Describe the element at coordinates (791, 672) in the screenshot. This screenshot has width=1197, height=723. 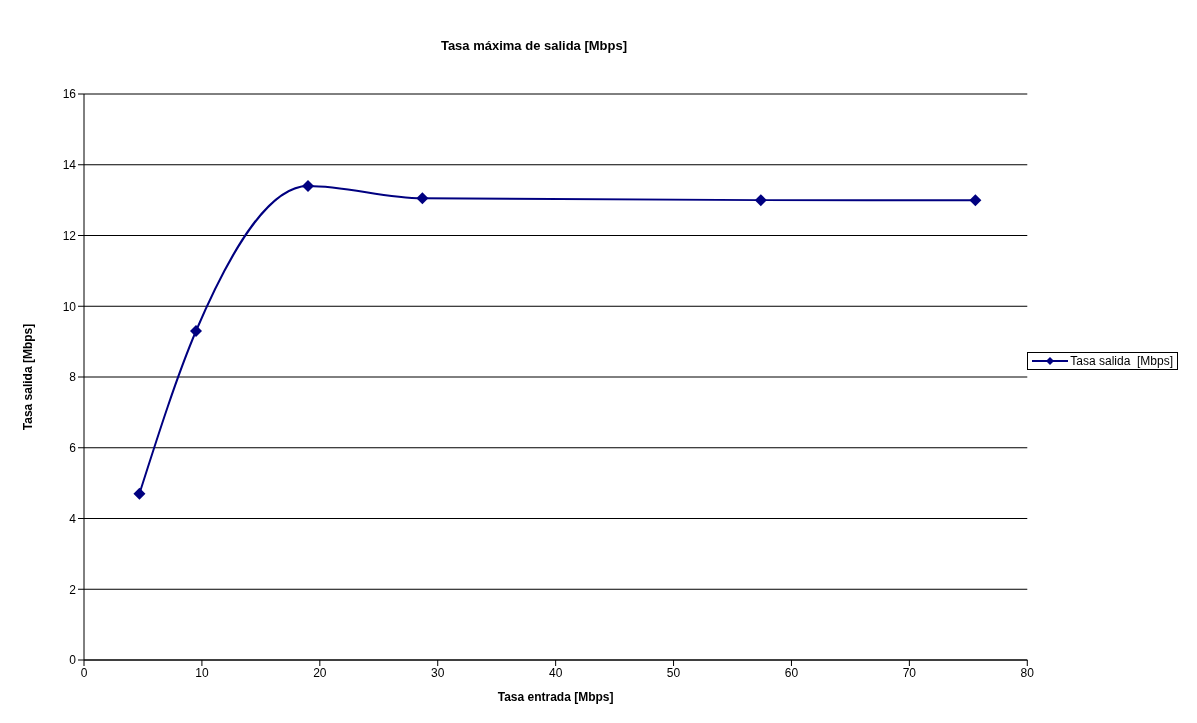
I see `x-tick-label: 60` at that location.